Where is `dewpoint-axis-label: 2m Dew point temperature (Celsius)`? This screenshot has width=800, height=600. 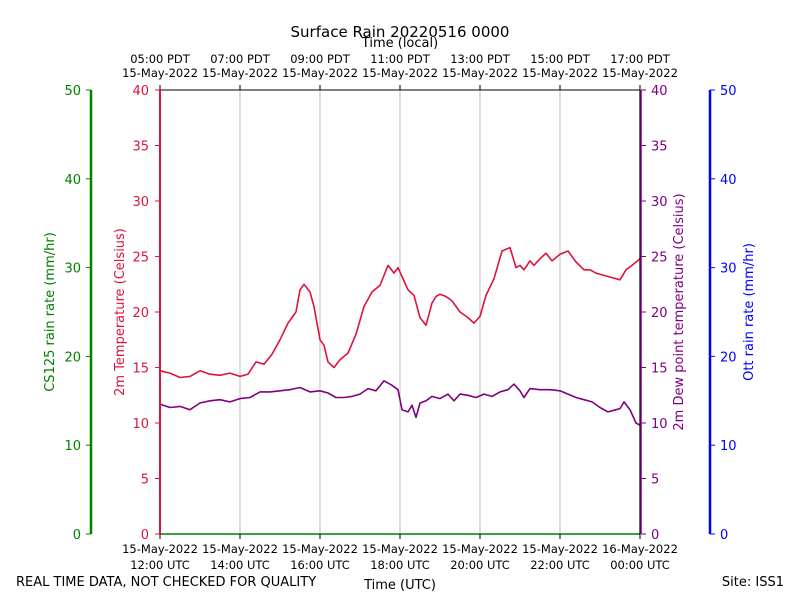 dewpoint-axis-label: 2m Dew point temperature (Celsius) is located at coordinates (679, 311).